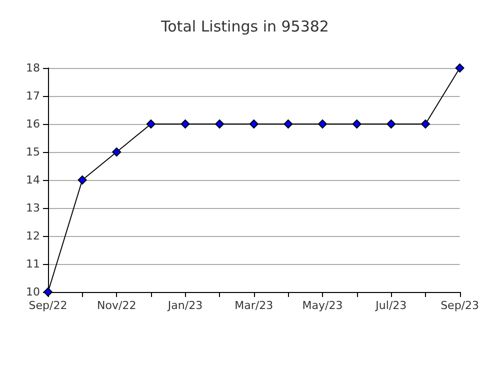  What do you see at coordinates (33, 292) in the screenshot?
I see `y-tick-label: 10` at bounding box center [33, 292].